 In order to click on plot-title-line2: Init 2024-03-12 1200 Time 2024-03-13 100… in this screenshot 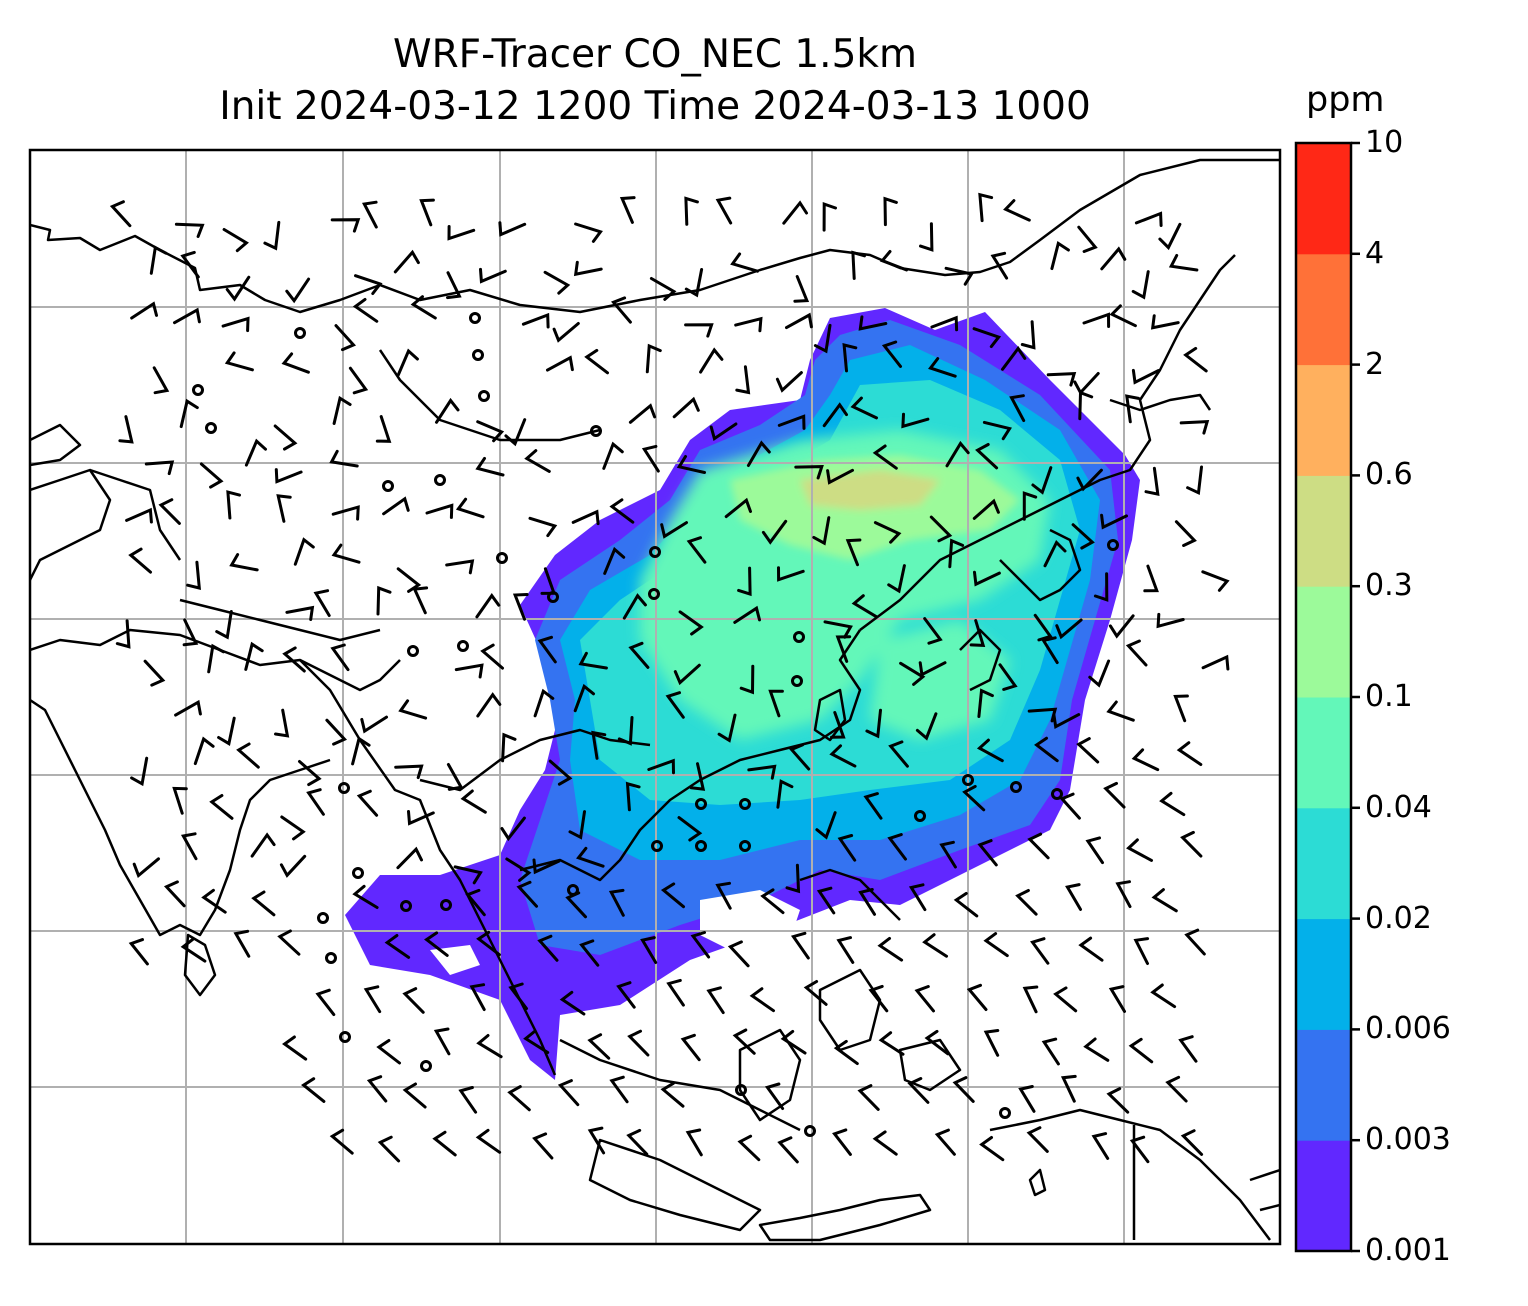, I will do `click(655, 106)`.